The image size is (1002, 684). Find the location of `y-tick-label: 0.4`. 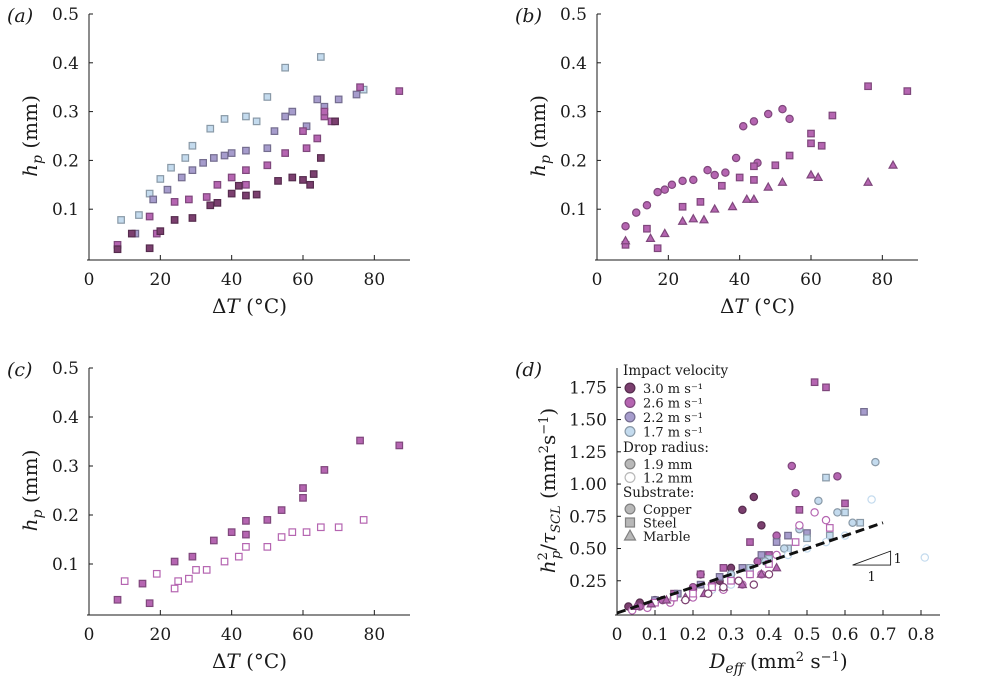

y-tick-label: 0.4 is located at coordinates (65, 418).